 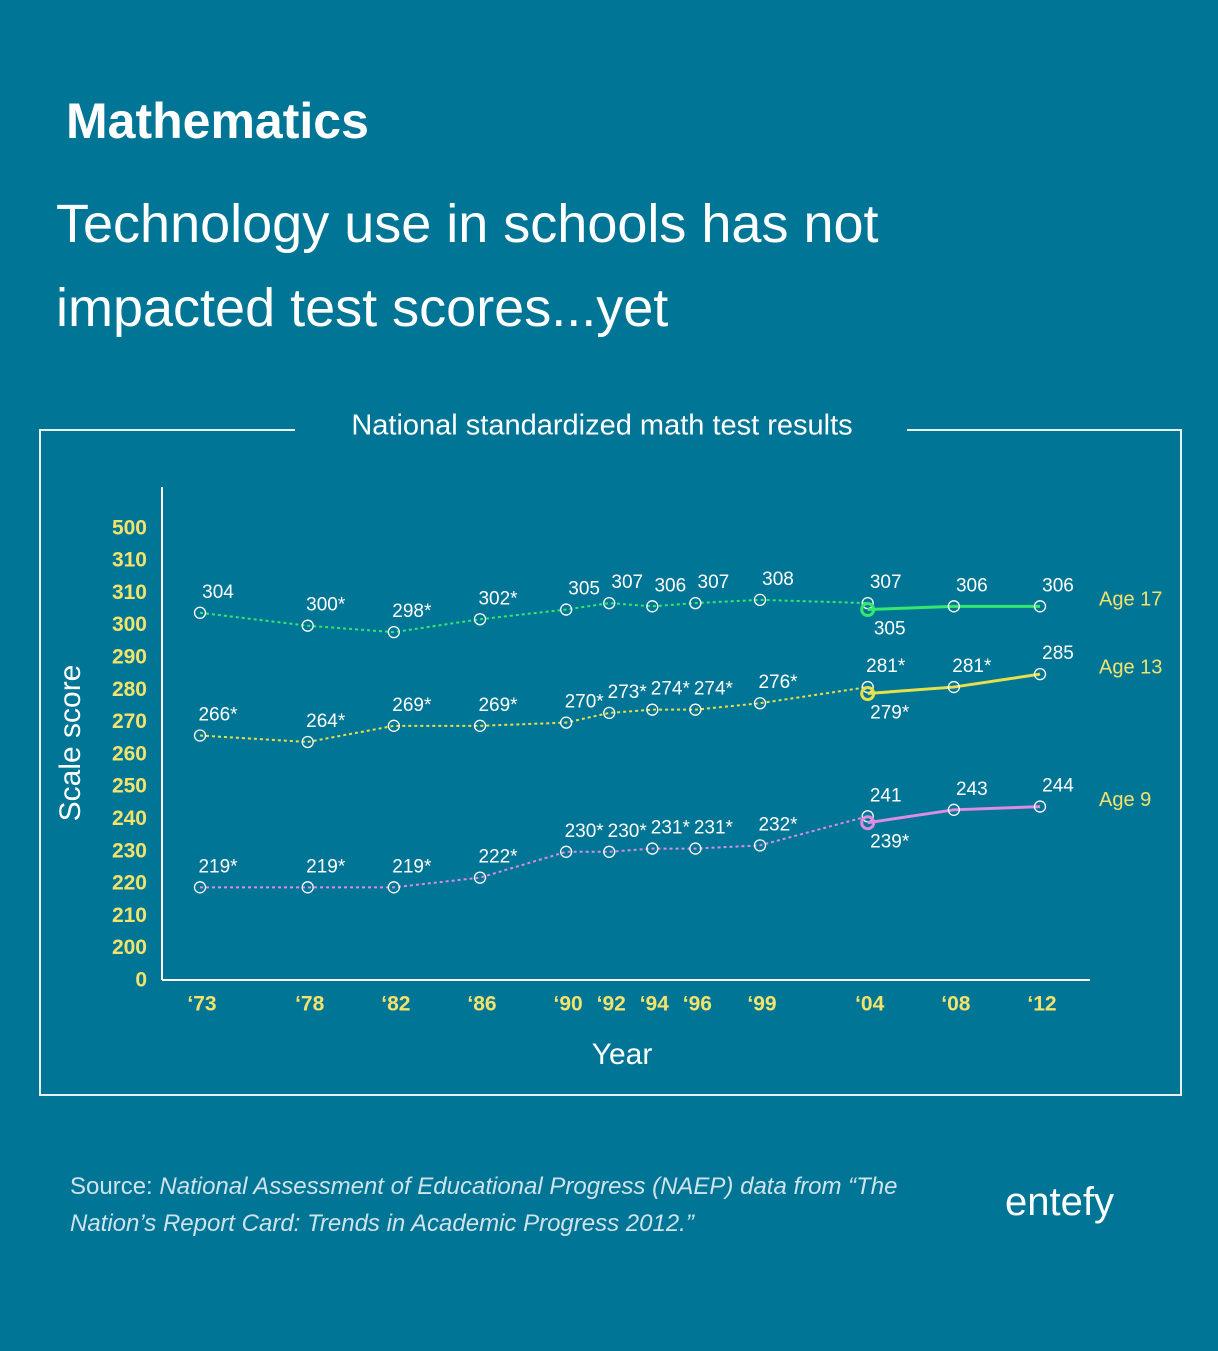 What do you see at coordinates (498, 857) in the screenshot?
I see `data-label: 222*` at bounding box center [498, 857].